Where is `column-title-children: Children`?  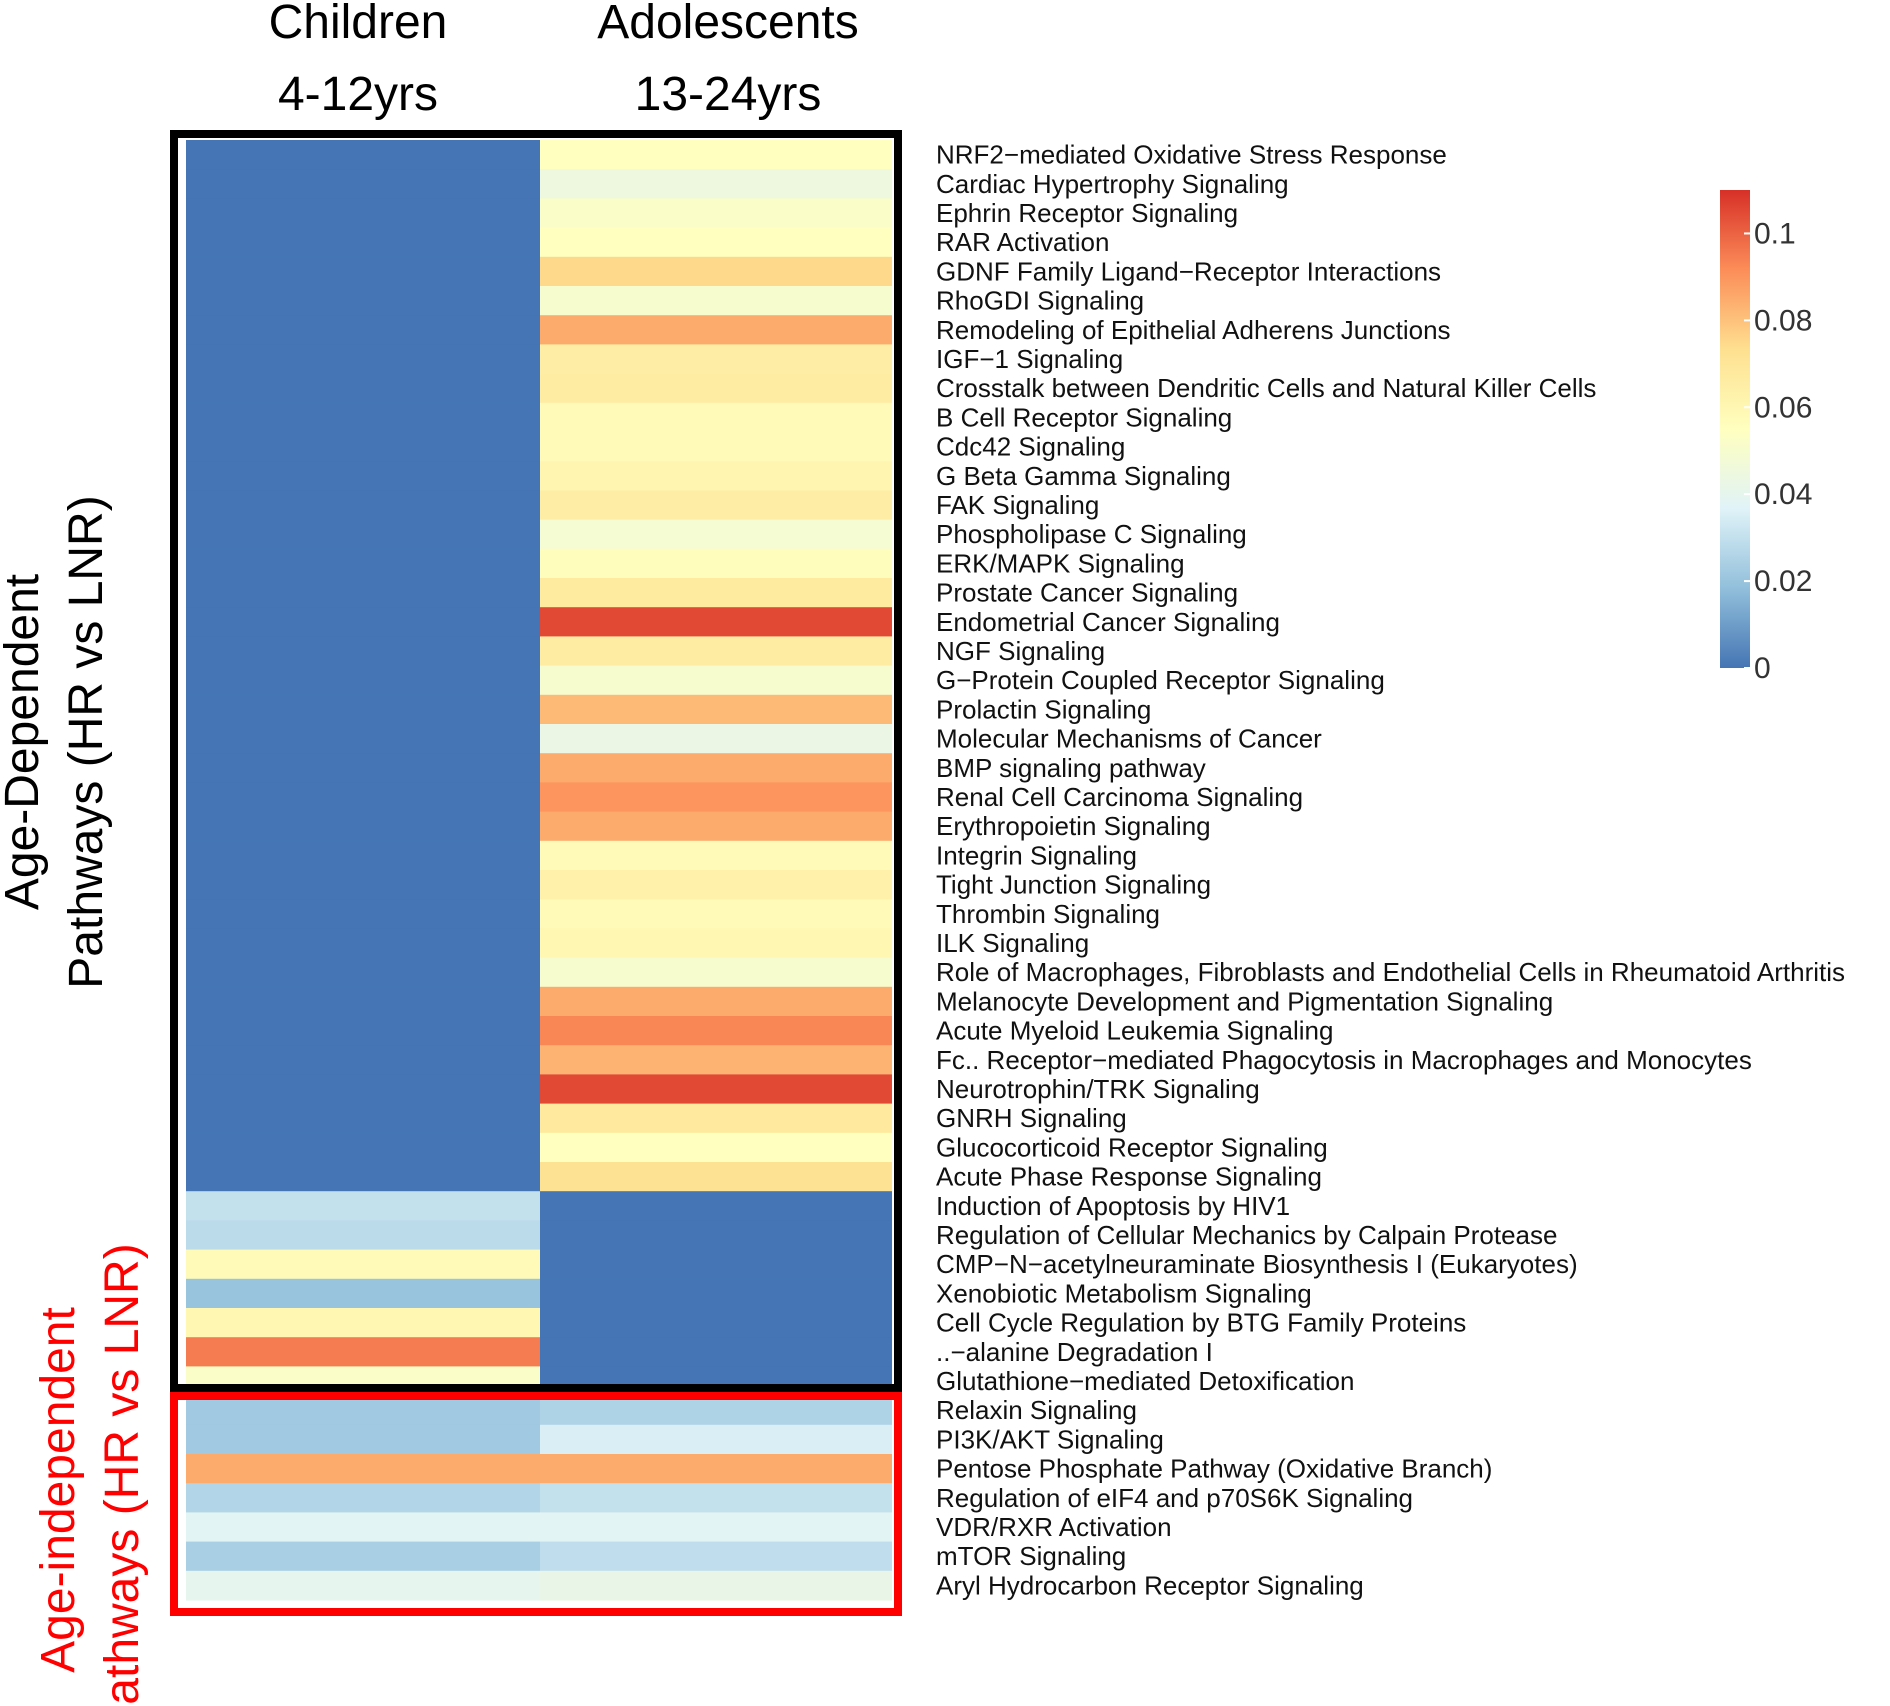 column-title-children: Children is located at coordinates (358, 24).